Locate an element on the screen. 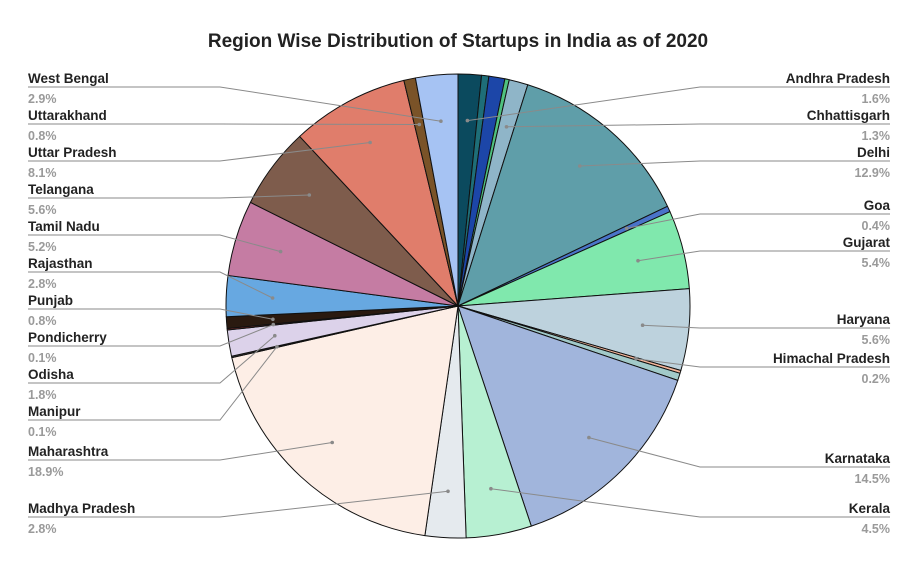 The height and width of the screenshot is (566, 917). leader-line-manipur is located at coordinates (153, 383).